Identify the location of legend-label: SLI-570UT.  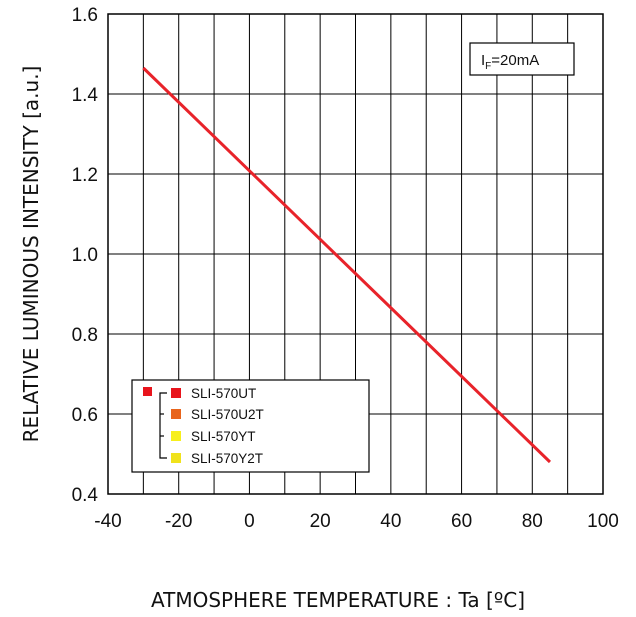
(223, 393).